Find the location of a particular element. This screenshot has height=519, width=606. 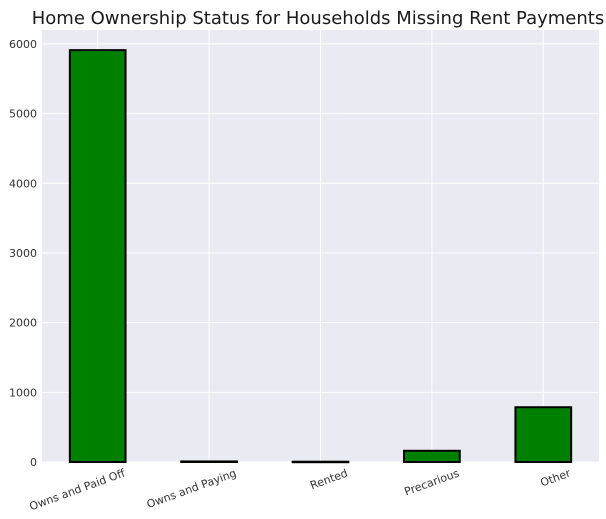

bar-owns-and-paid-off is located at coordinates (97, 256).